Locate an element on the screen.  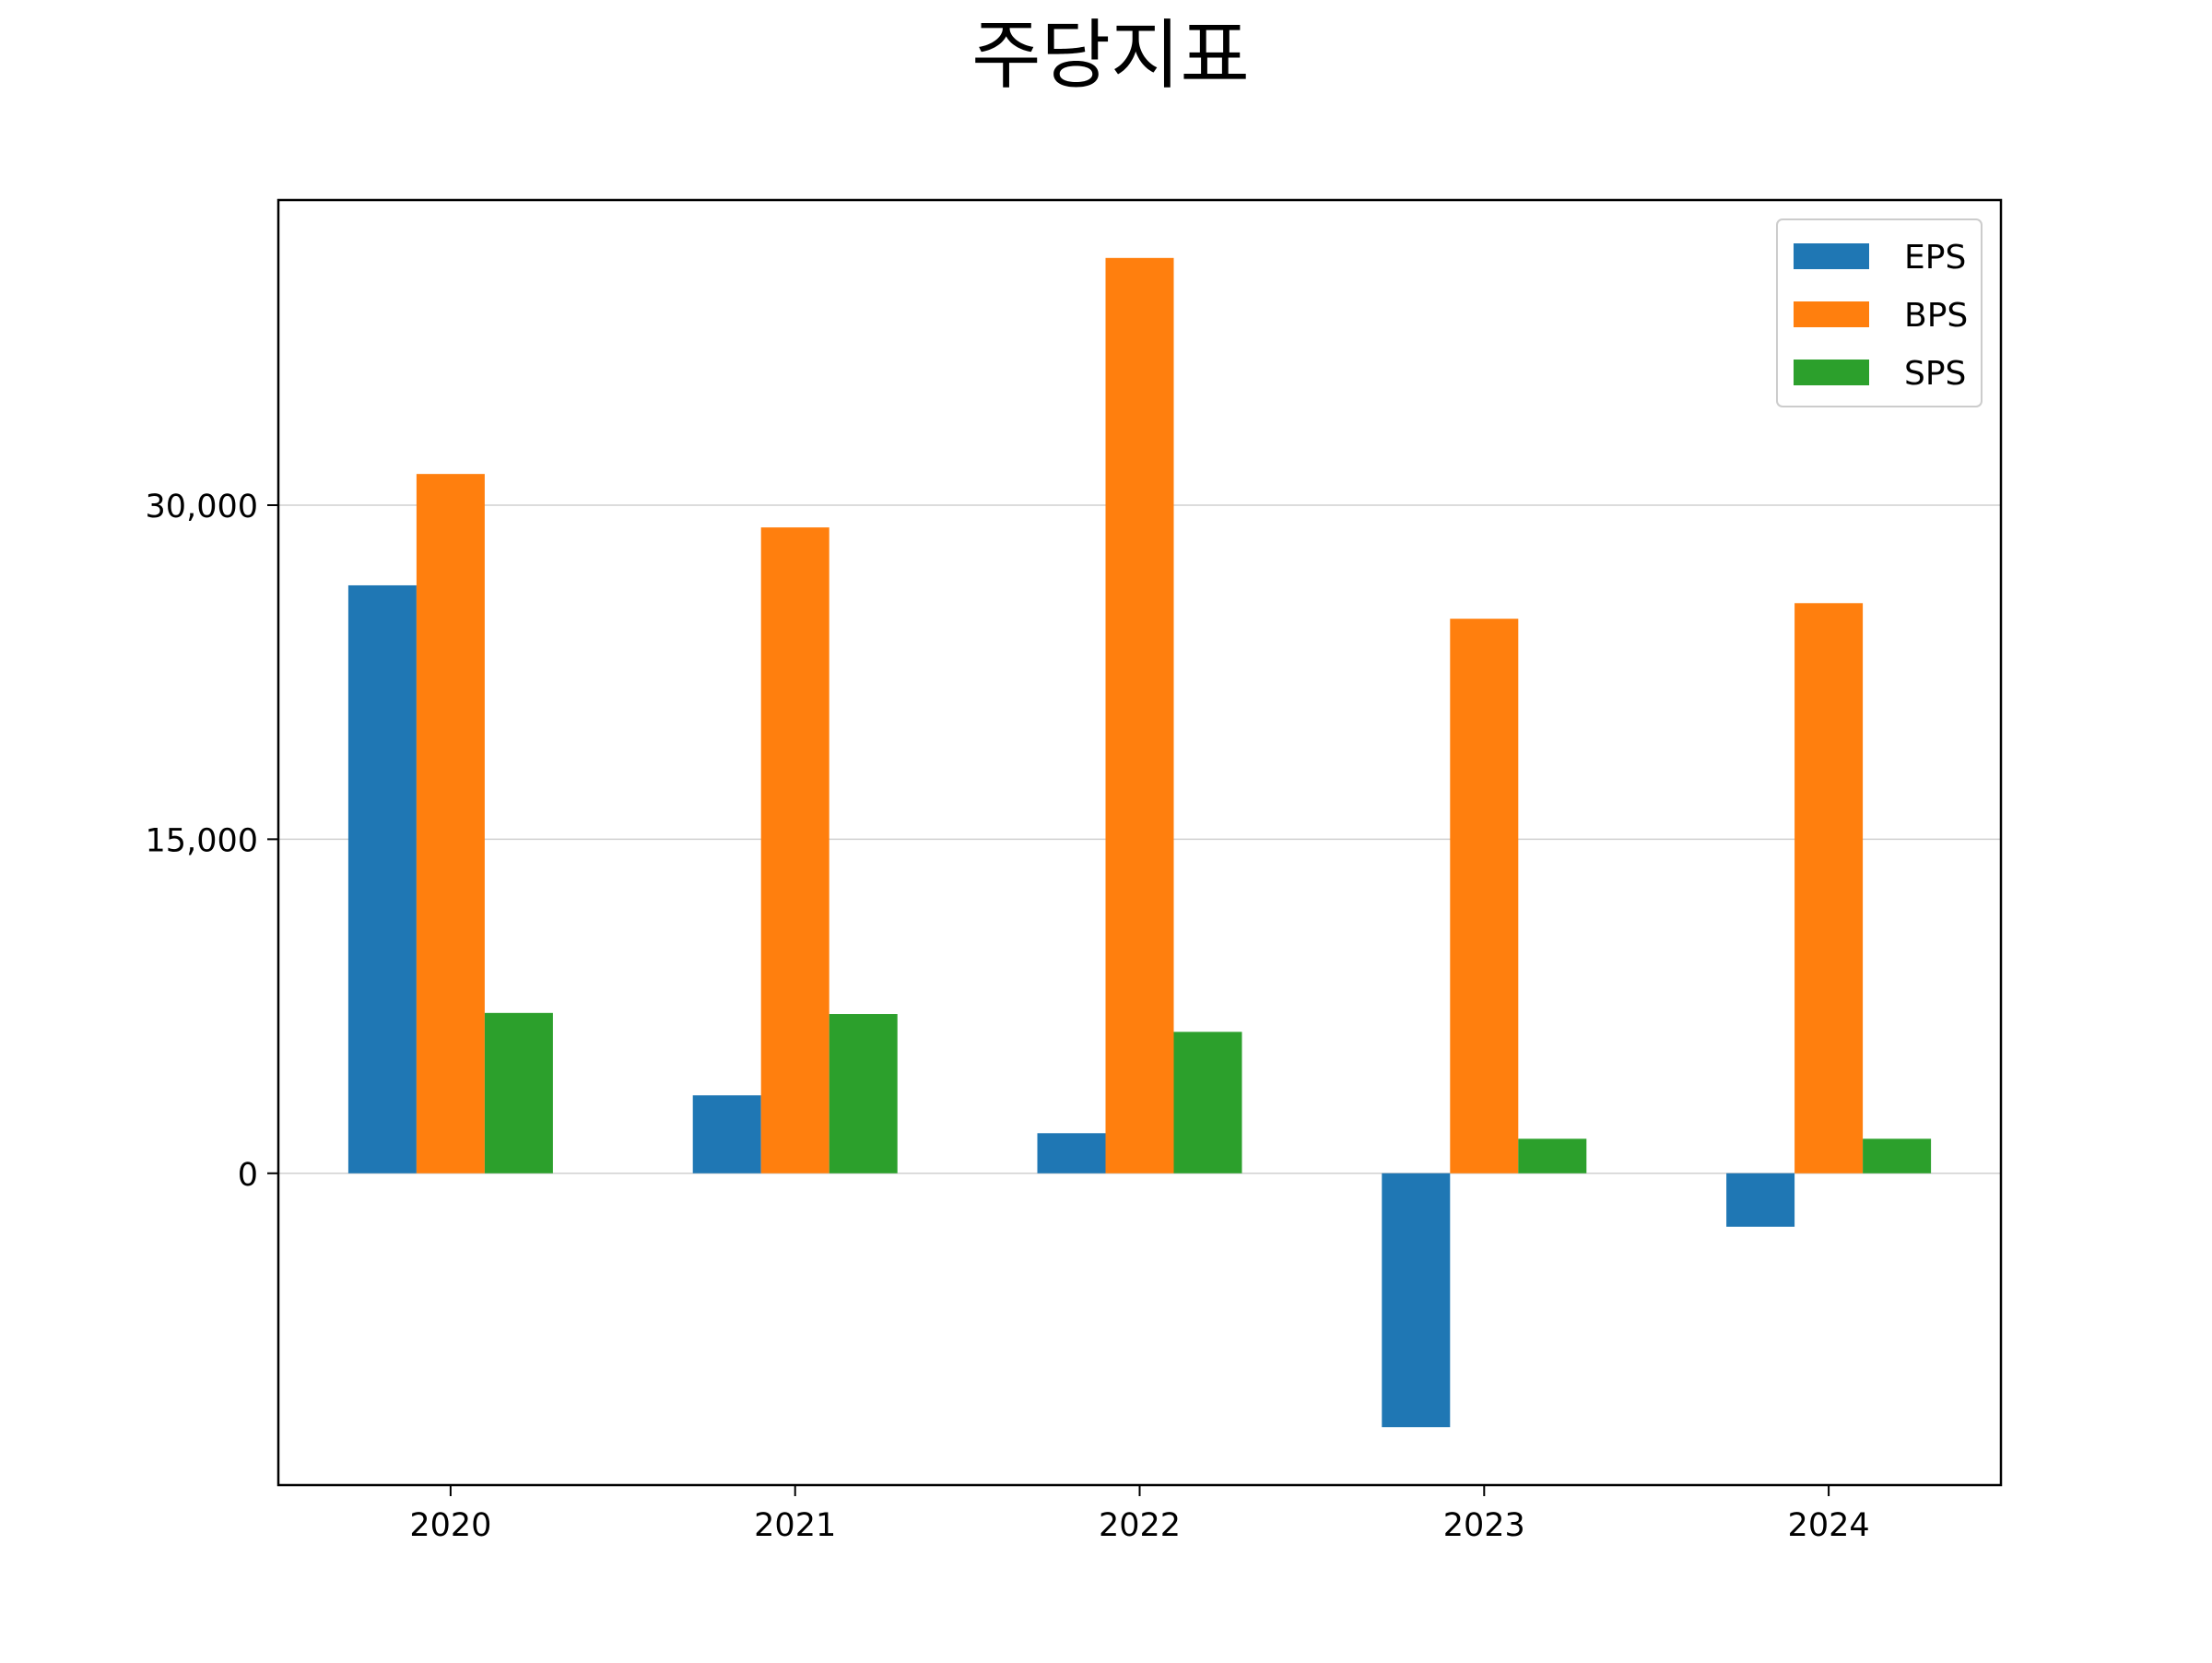
x-tick-label: 2021 is located at coordinates (795, 1525).